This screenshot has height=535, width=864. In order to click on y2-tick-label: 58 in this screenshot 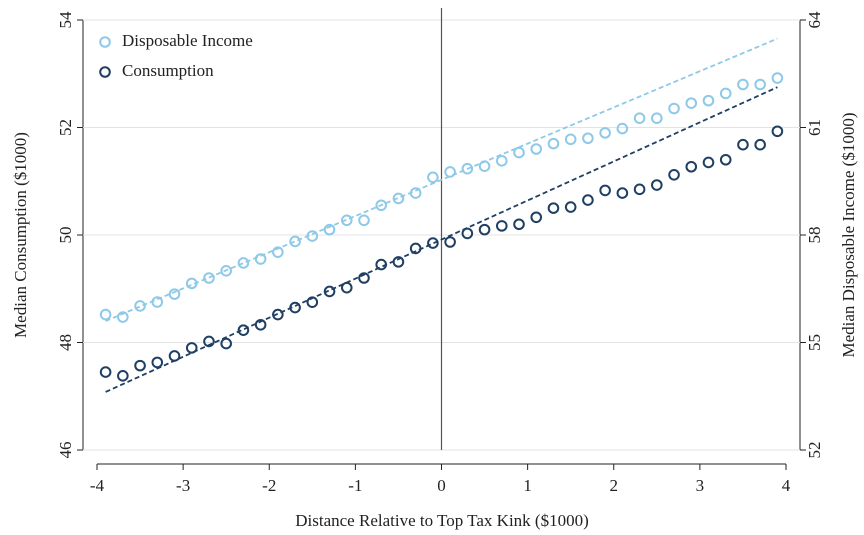, I will do `click(814, 235)`.